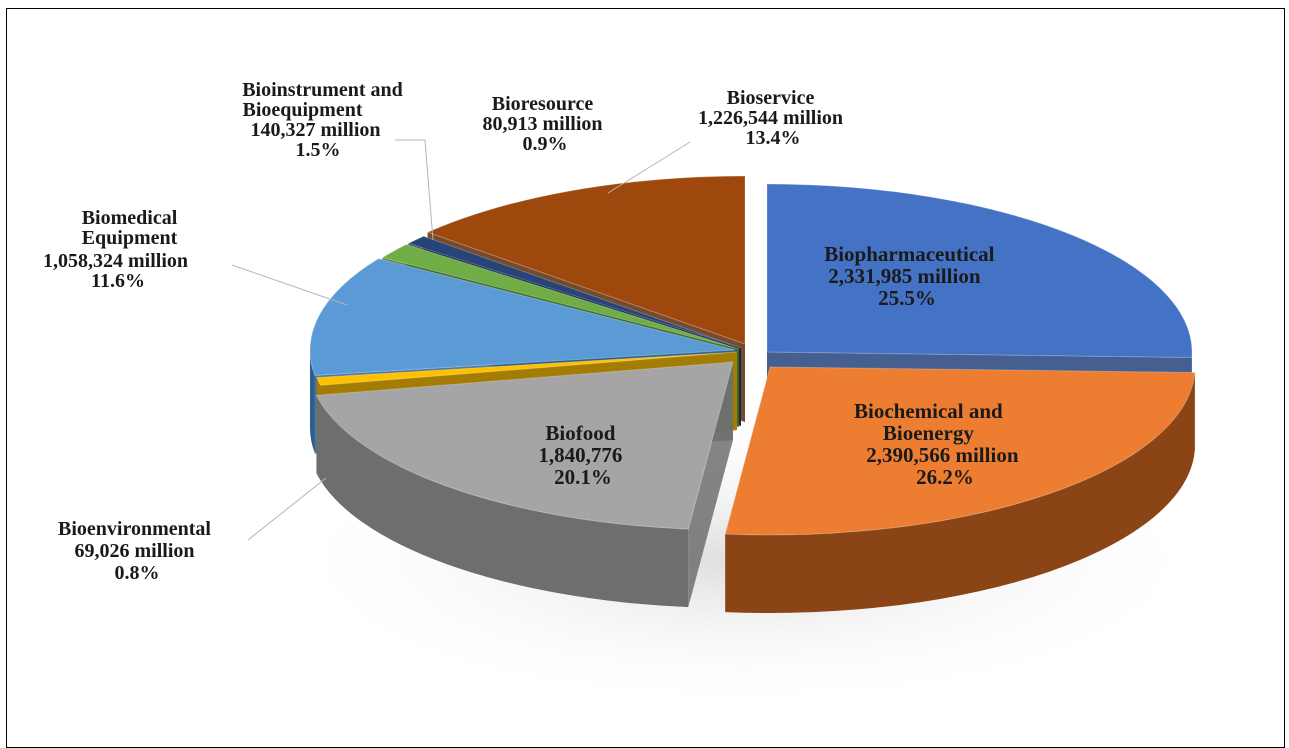 This screenshot has width=1289, height=748. Describe the element at coordinates (134, 551) in the screenshot. I see `label-bioenvironmental-line2: 69,026 million` at that location.